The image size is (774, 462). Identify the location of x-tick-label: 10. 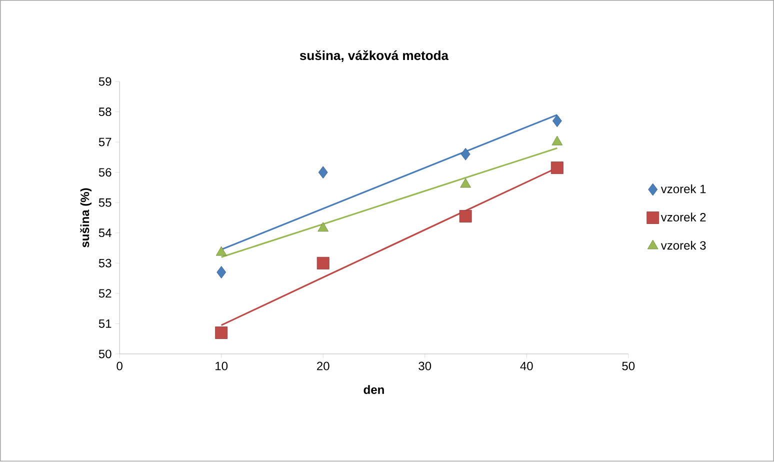
(222, 366).